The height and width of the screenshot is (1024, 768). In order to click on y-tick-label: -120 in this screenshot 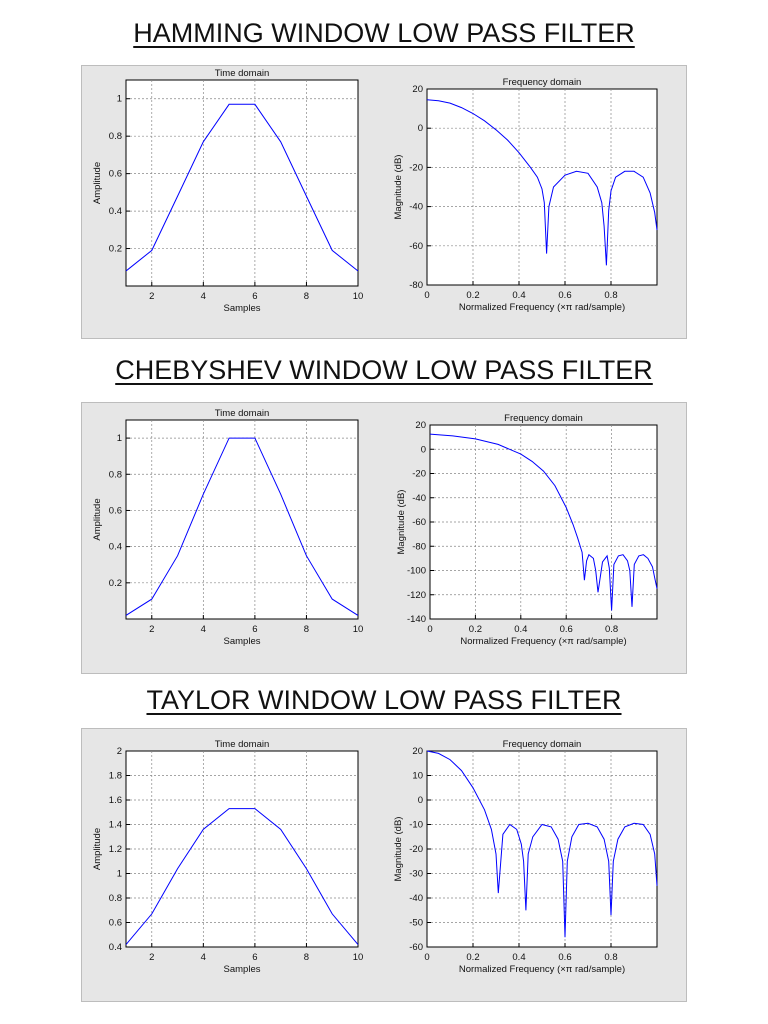, I will do `click(416, 595)`.